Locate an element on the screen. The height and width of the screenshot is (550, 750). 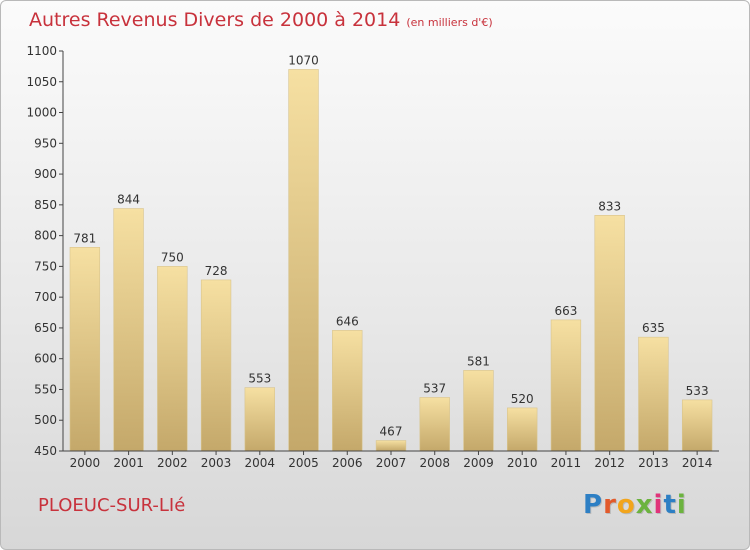
x-tick-label: 2003 is located at coordinates (216, 463).